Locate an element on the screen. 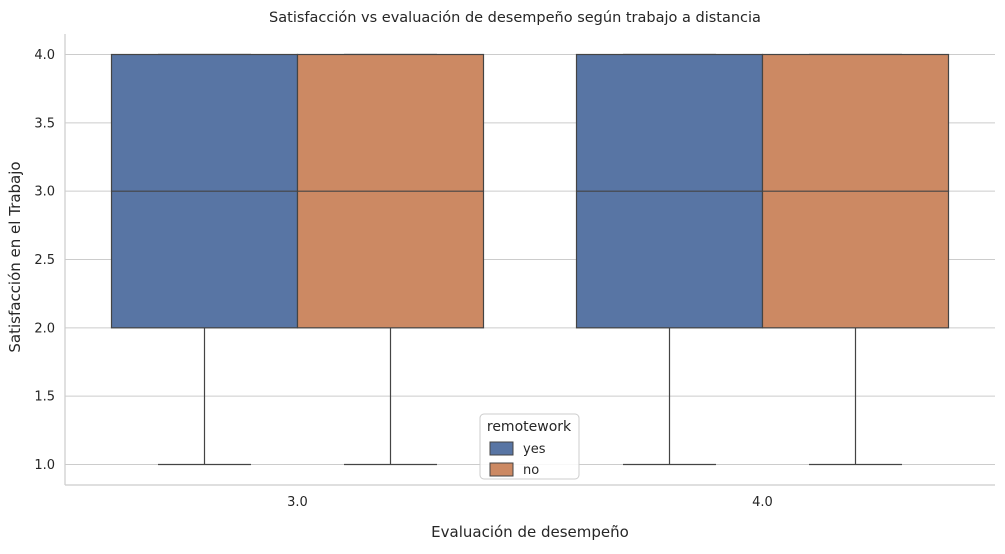  y-tick-label: 2.0 is located at coordinates (44, 328).